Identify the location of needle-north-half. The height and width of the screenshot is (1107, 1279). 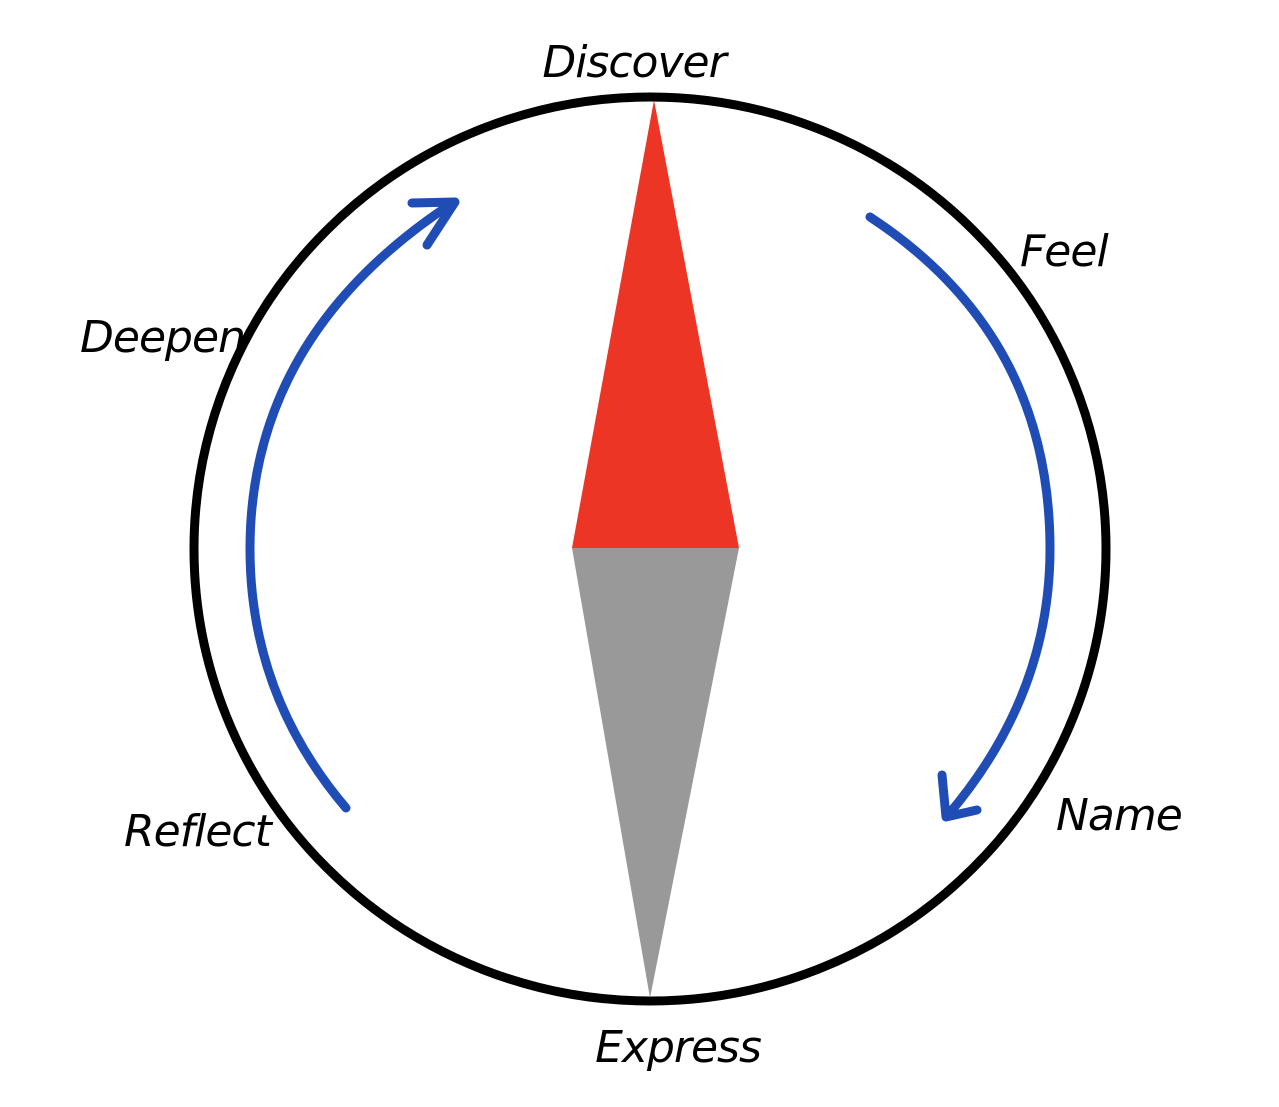
(655, 324).